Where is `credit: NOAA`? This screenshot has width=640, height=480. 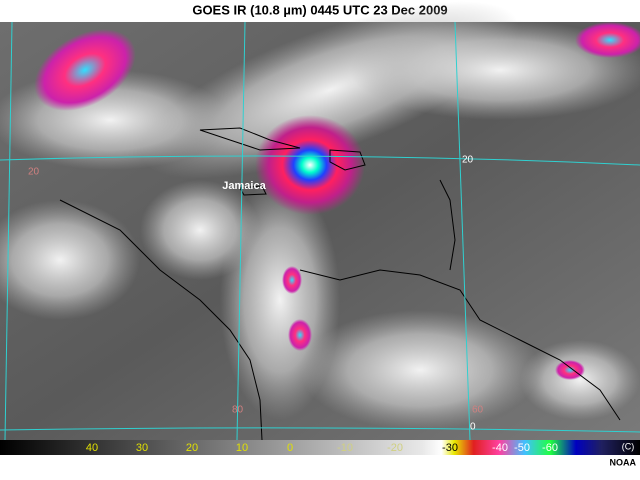 credit: NOAA is located at coordinates (623, 462).